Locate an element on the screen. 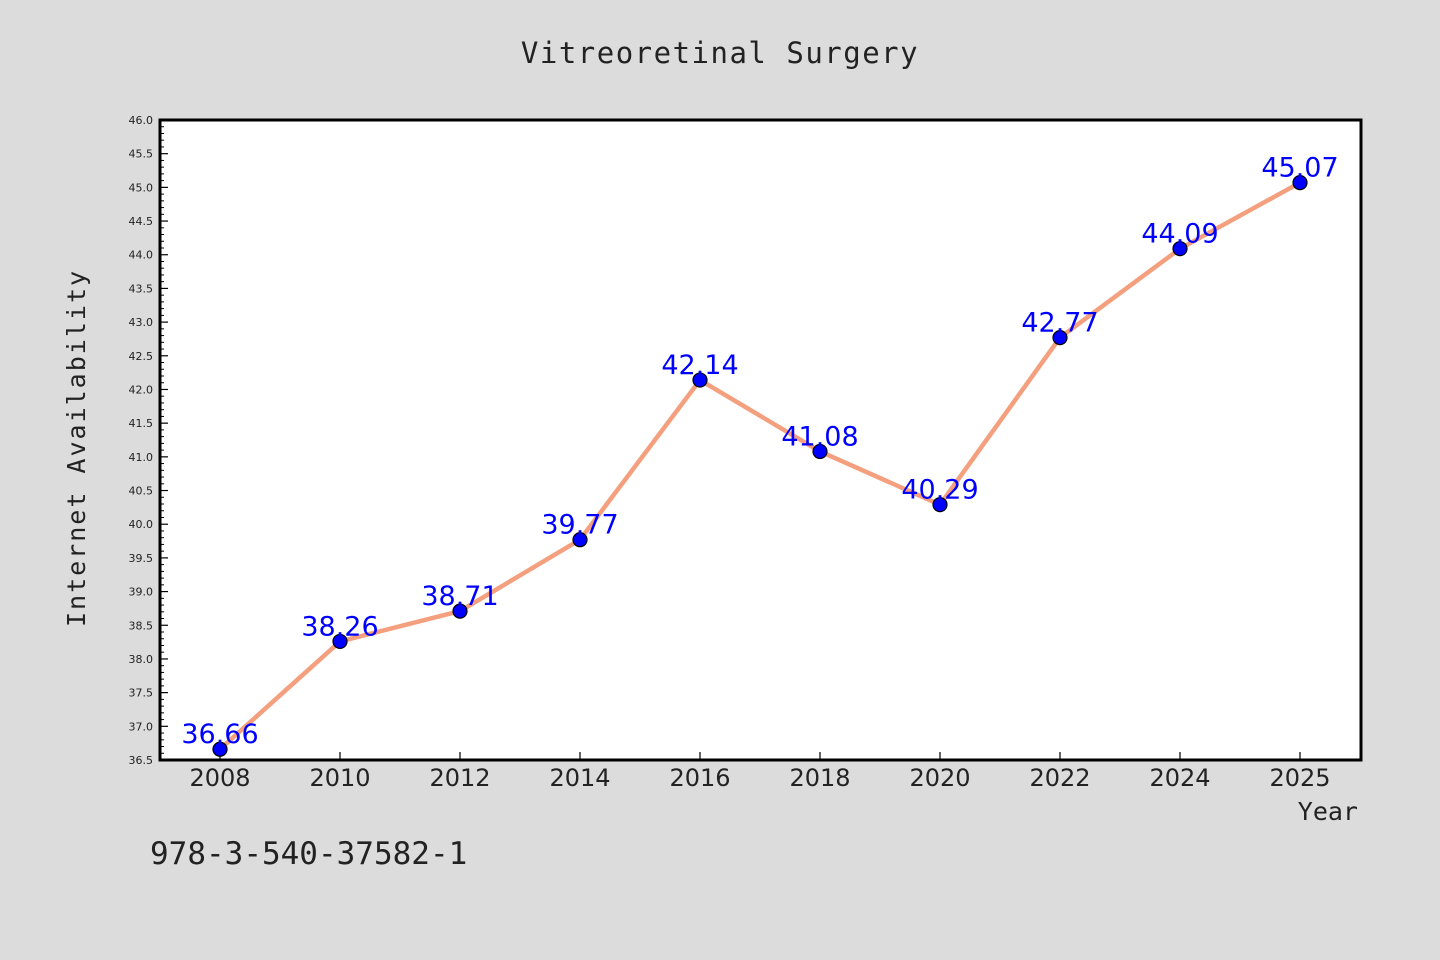 The width and height of the screenshot is (1440, 960). y-tick-label: 36.5 is located at coordinates (141, 760).